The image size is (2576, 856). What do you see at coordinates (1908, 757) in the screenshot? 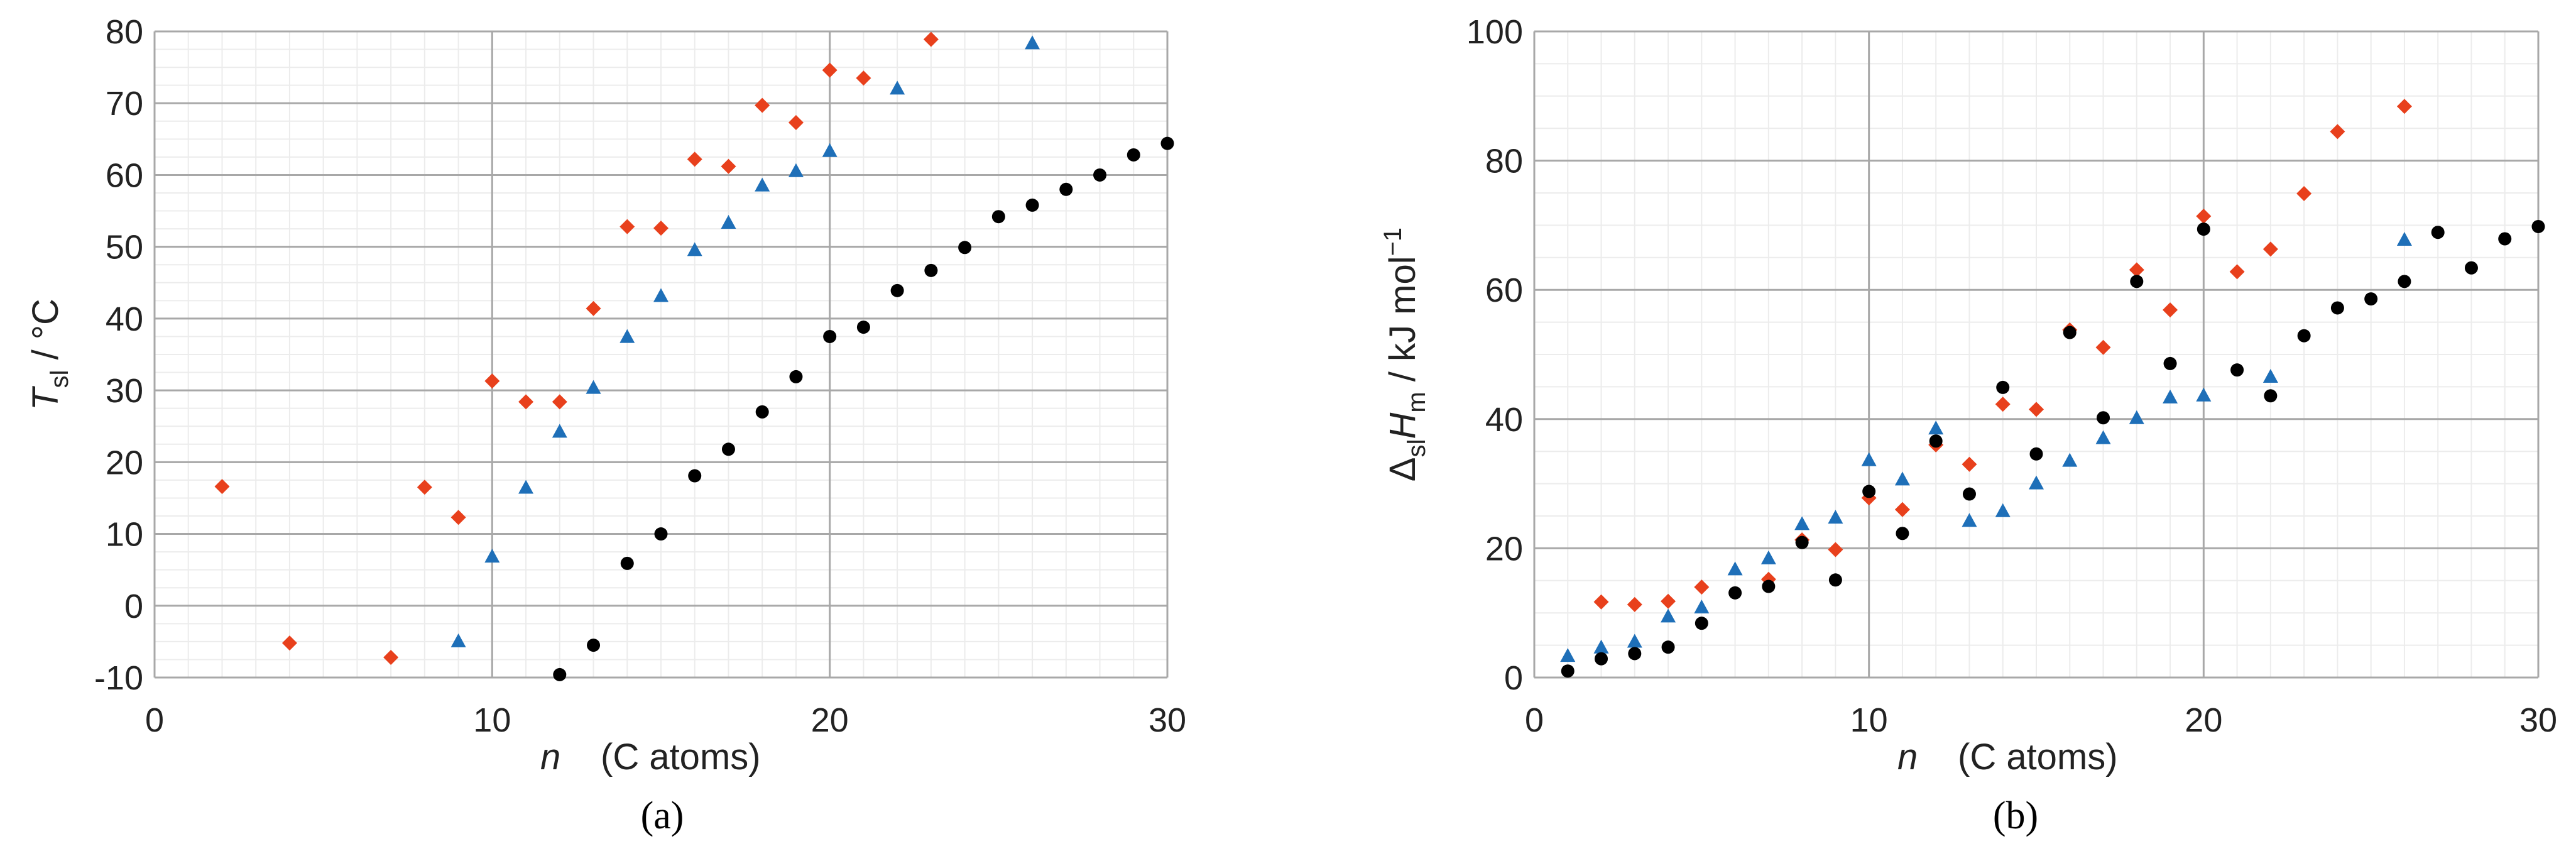
I see `x-axis-label-var-b: n` at bounding box center [1908, 757].